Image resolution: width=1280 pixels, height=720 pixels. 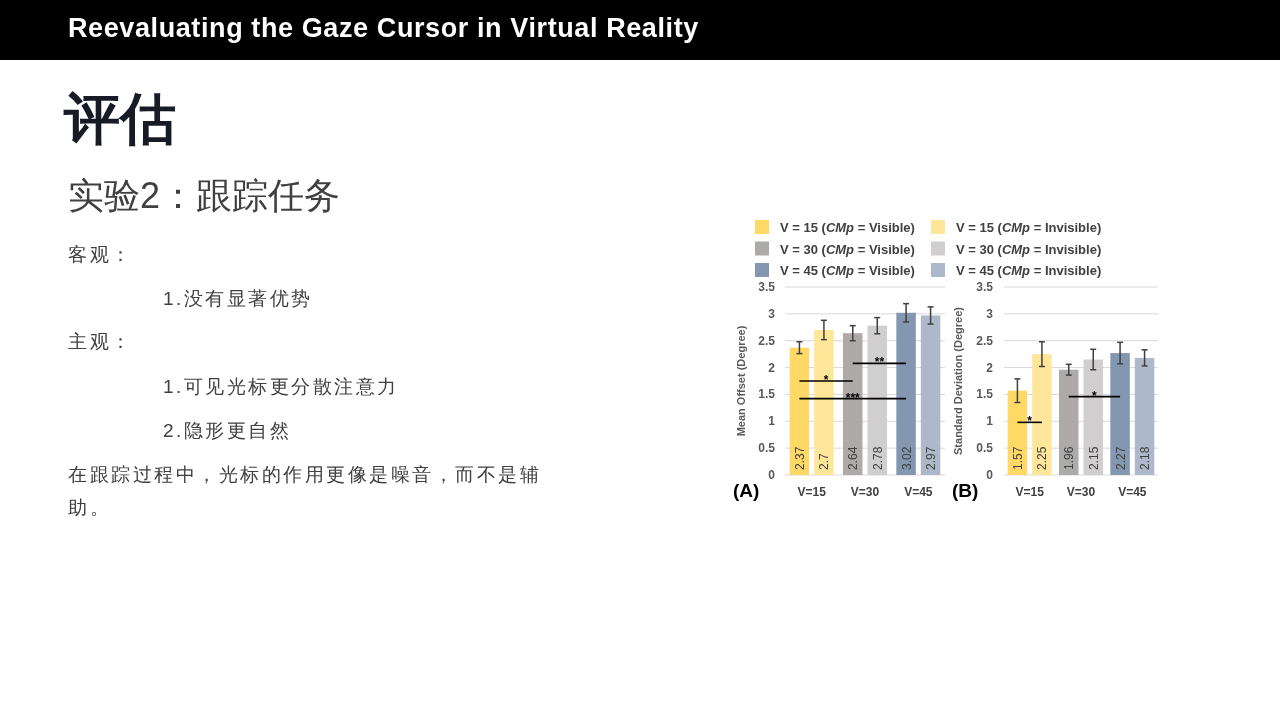 I want to click on text: 实验2：跟踪任务, so click(x=204, y=196).